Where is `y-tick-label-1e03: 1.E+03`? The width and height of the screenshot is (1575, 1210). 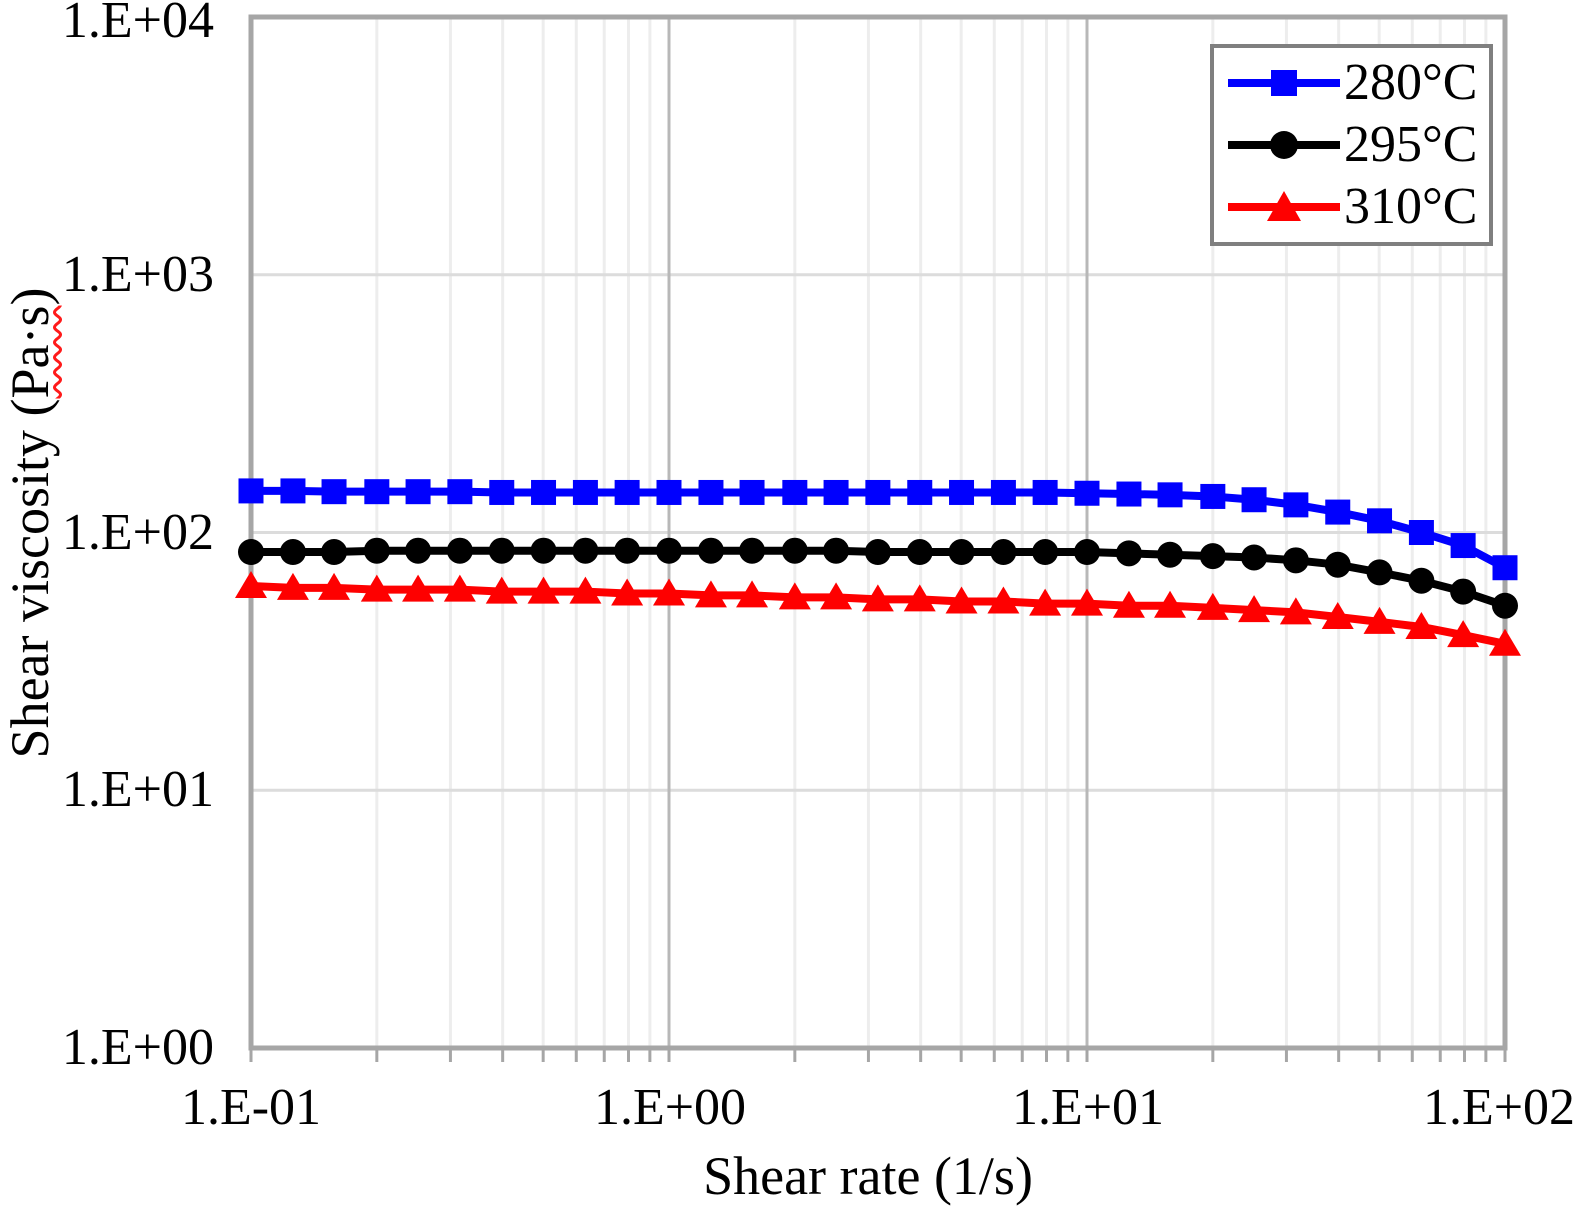
y-tick-label-1e03: 1.E+03 is located at coordinates (137, 274).